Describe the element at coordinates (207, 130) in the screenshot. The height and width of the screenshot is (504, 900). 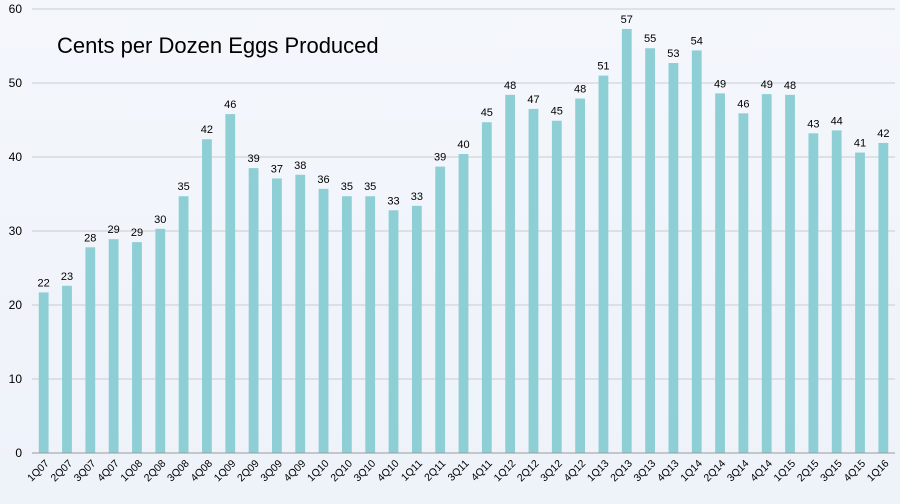
I see `data-label: 42` at that location.